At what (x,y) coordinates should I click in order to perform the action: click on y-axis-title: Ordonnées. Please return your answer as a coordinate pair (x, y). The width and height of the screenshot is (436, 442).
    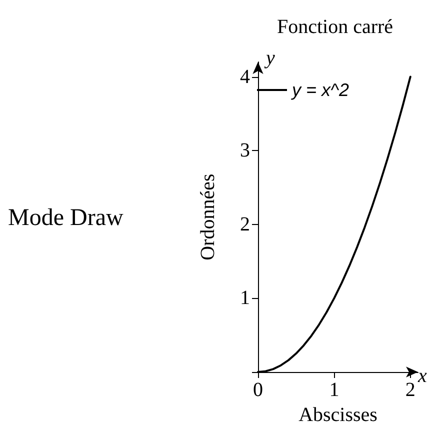
    Looking at the image, I should click on (208, 216).